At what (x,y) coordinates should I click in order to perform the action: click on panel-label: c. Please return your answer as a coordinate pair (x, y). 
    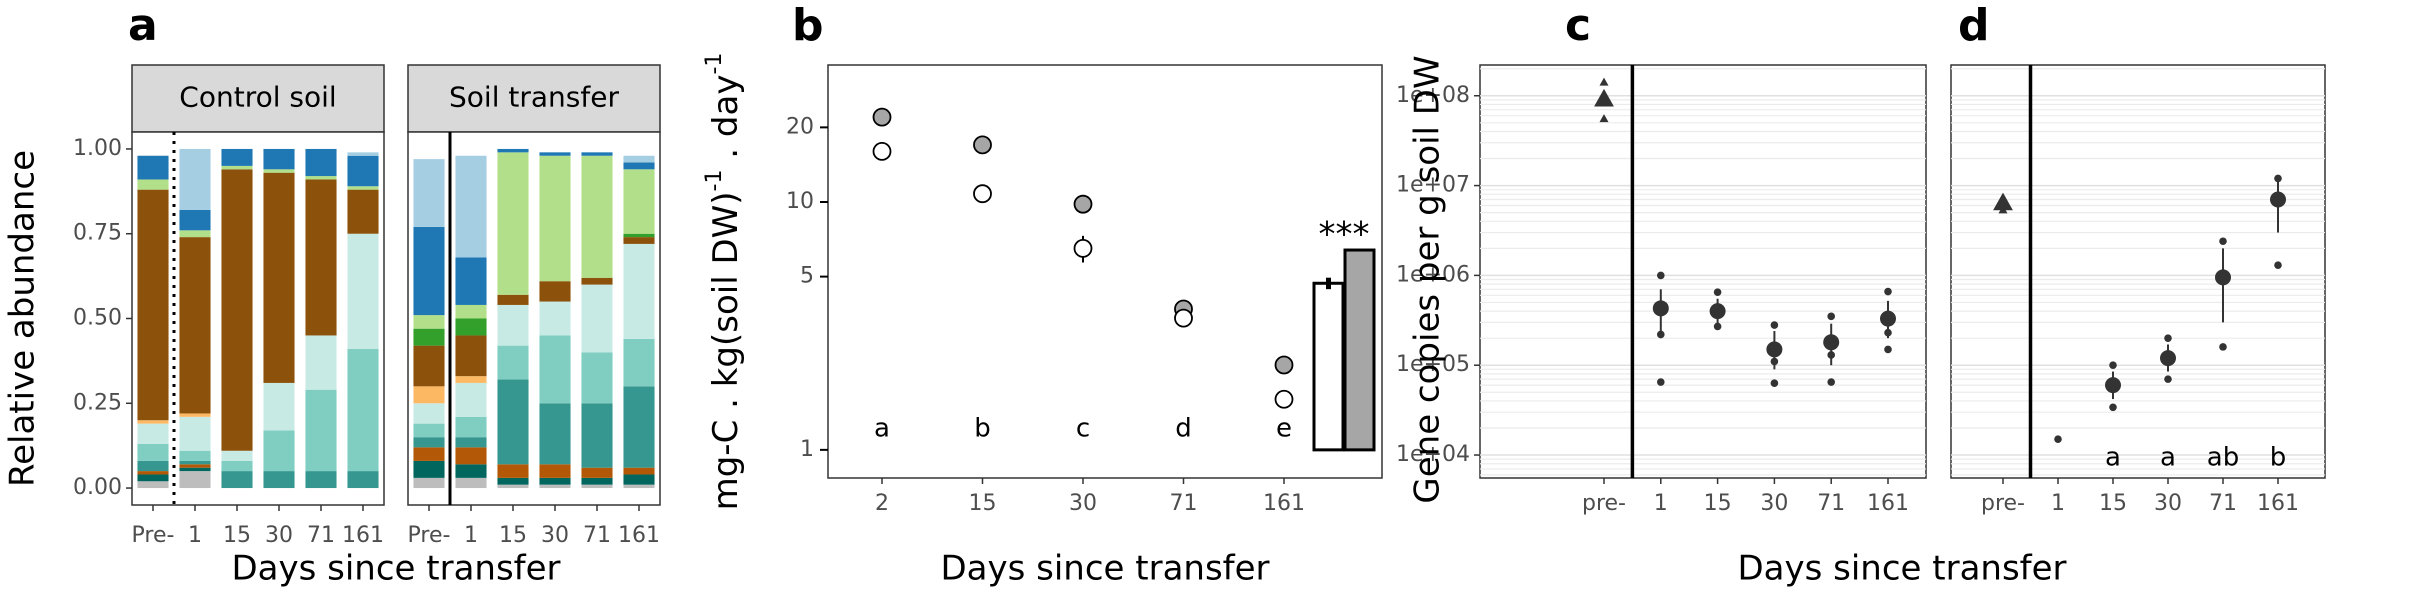
    Looking at the image, I should click on (1578, 25).